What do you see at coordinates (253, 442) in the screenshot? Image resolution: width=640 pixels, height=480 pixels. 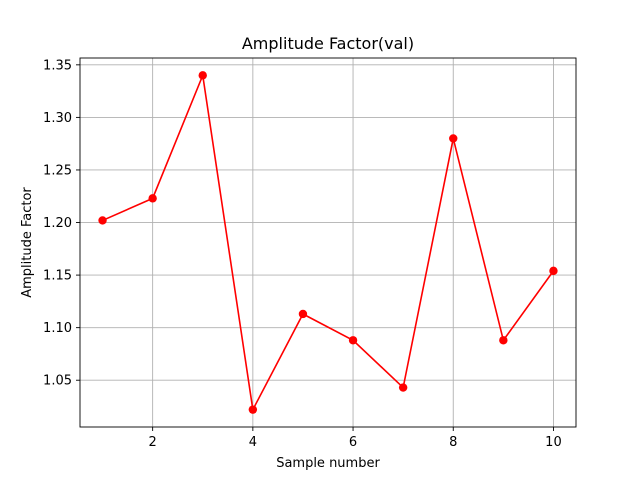 I see `x-tick-label: 4` at bounding box center [253, 442].